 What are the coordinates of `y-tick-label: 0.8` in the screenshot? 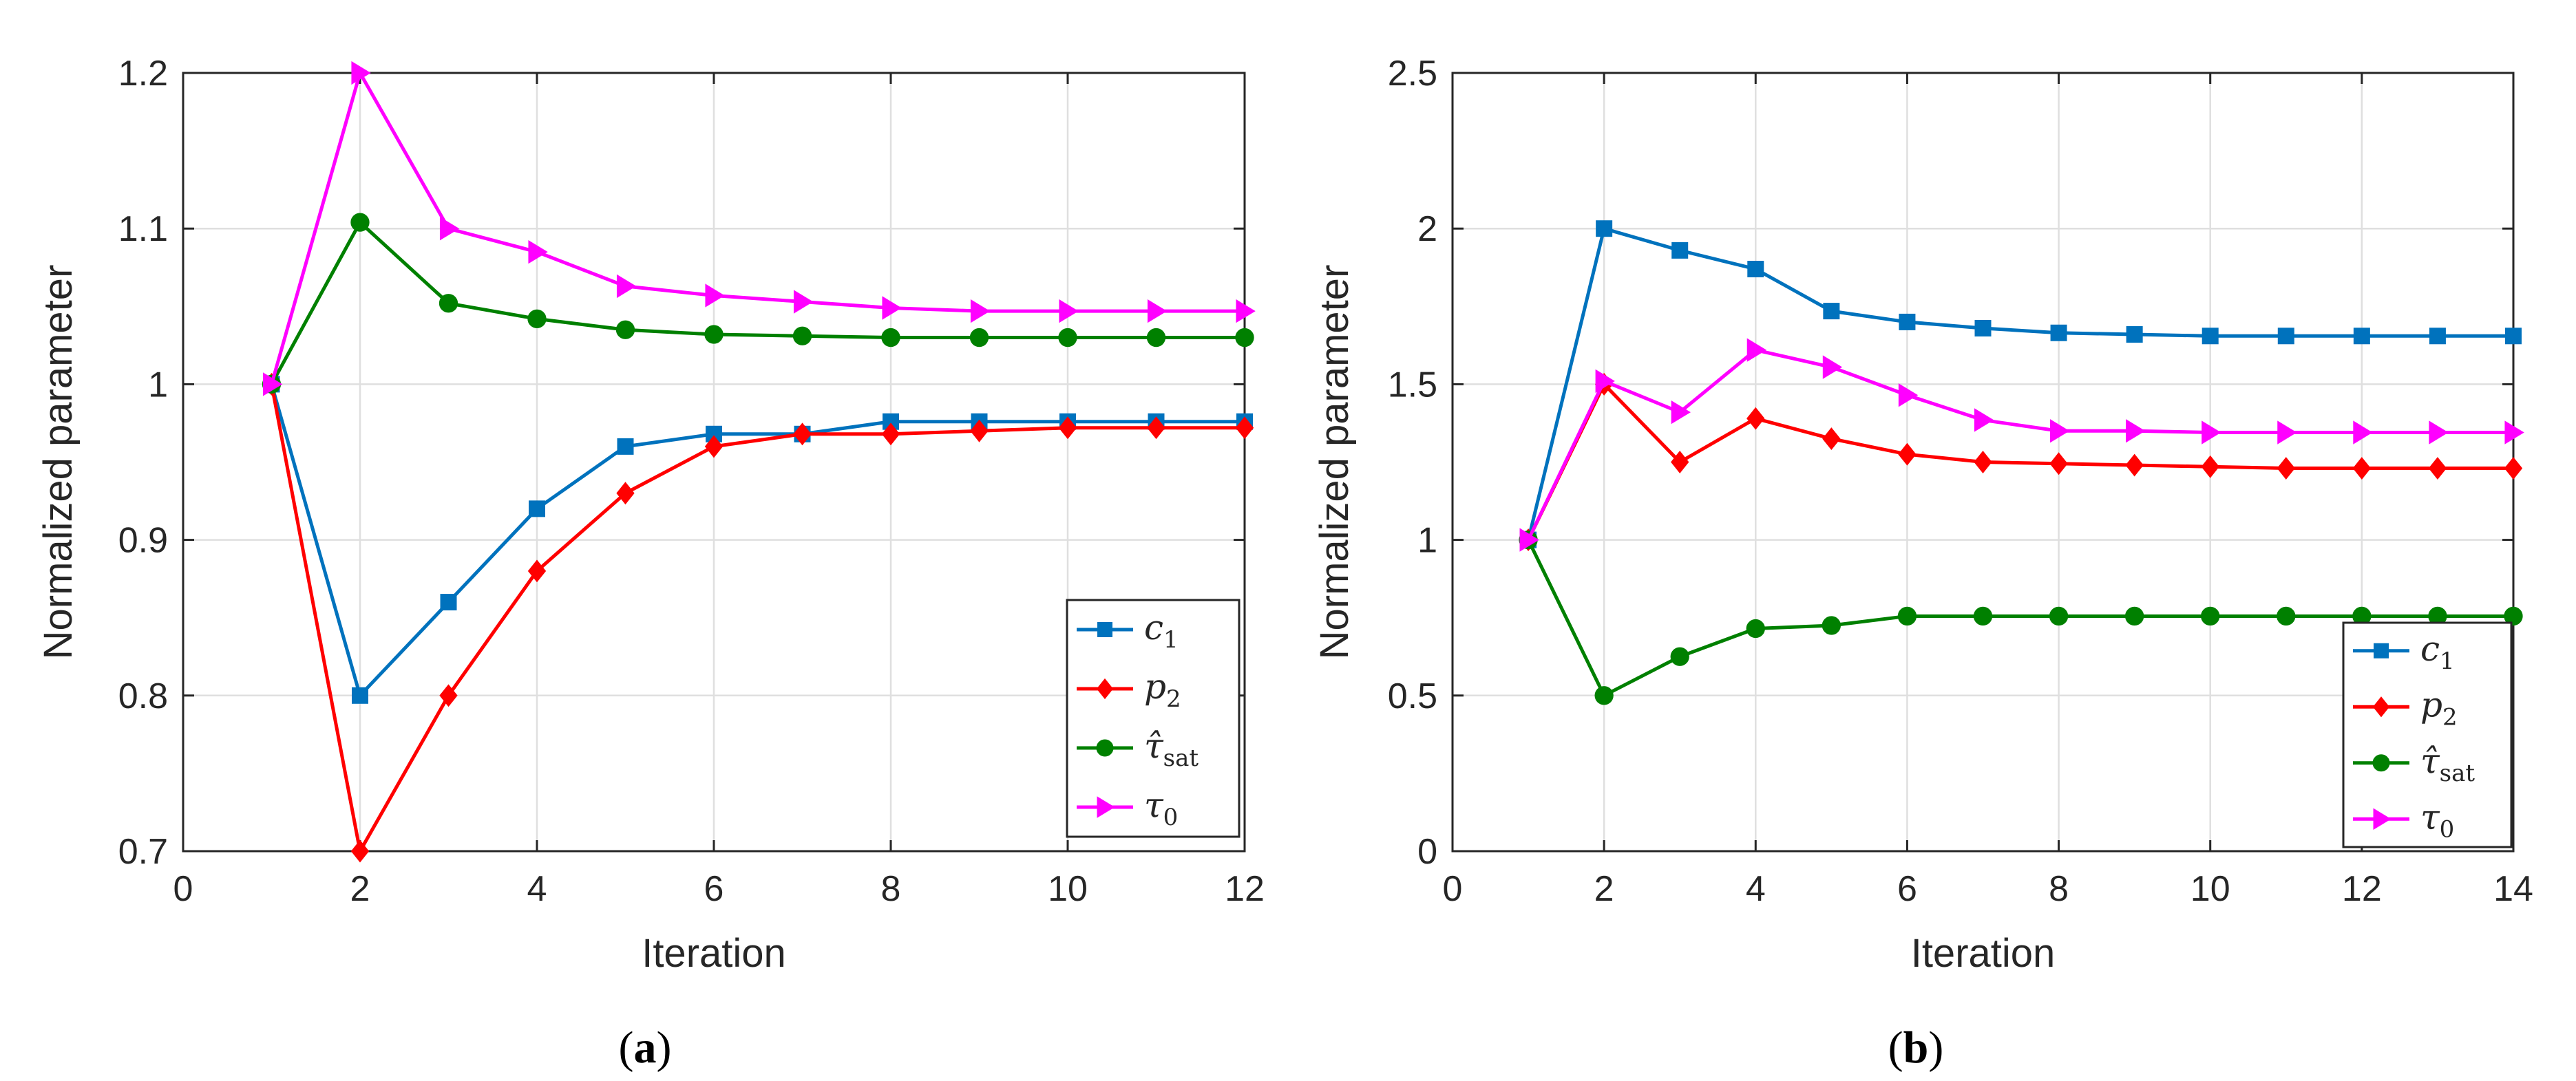 It's located at (143, 696).